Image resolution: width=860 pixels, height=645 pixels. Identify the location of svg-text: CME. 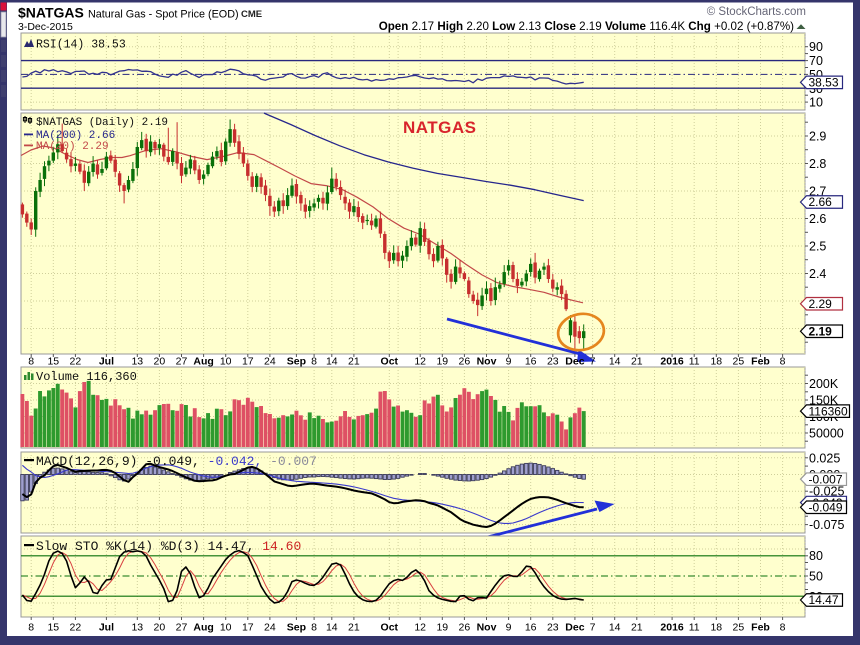
(251, 14).